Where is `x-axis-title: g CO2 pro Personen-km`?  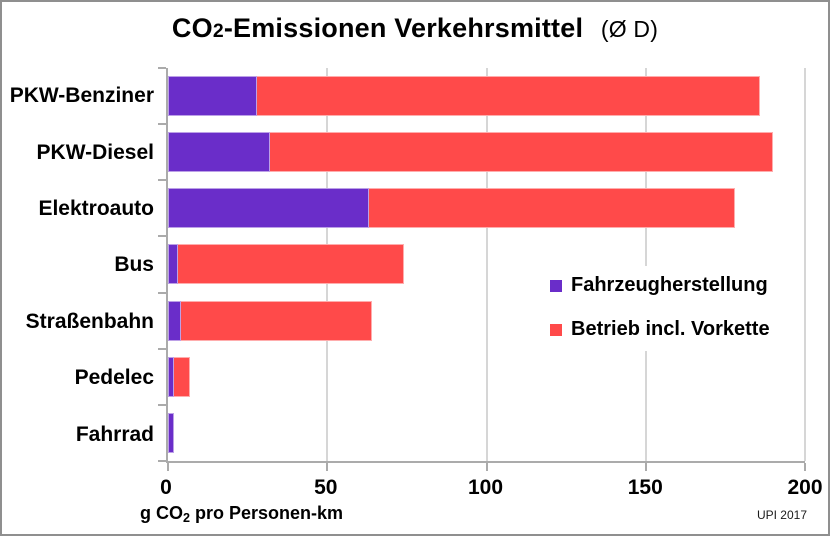
x-axis-title: g CO2 pro Personen-km is located at coordinates (242, 514).